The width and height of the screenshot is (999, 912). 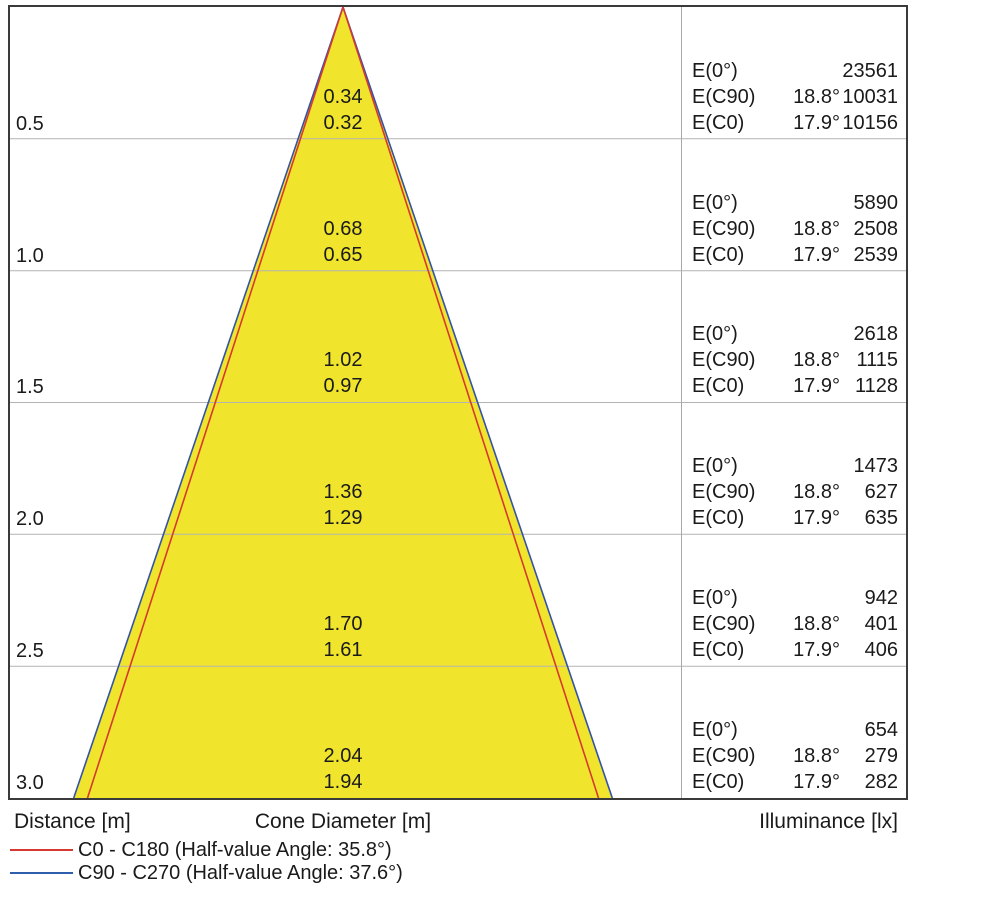 What do you see at coordinates (343, 373) in the screenshot?
I see `cone-diameter-values: 1.02 0.97` at bounding box center [343, 373].